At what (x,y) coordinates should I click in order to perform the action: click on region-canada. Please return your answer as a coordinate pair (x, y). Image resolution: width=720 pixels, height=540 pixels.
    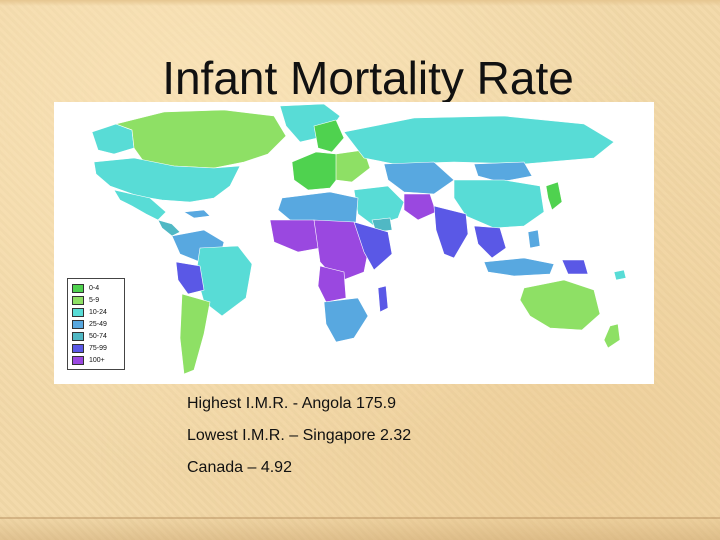
    Looking at the image, I should click on (200, 139).